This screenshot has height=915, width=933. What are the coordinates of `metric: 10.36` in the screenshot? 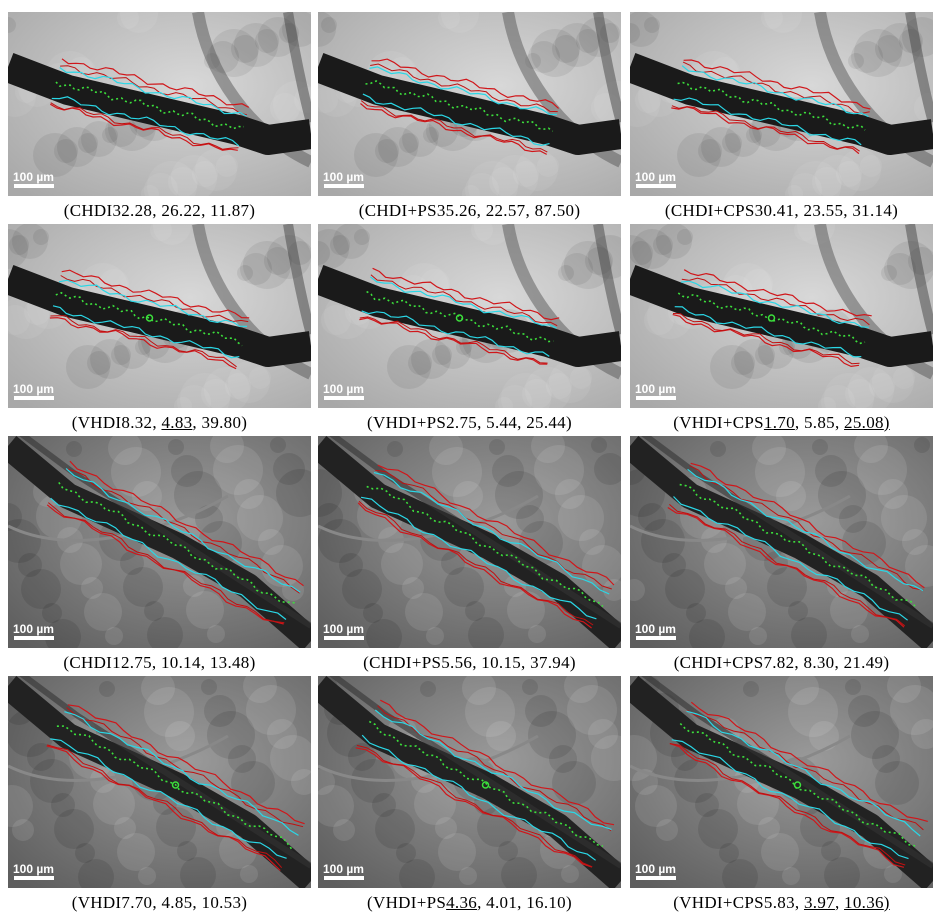 It's located at (867, 902).